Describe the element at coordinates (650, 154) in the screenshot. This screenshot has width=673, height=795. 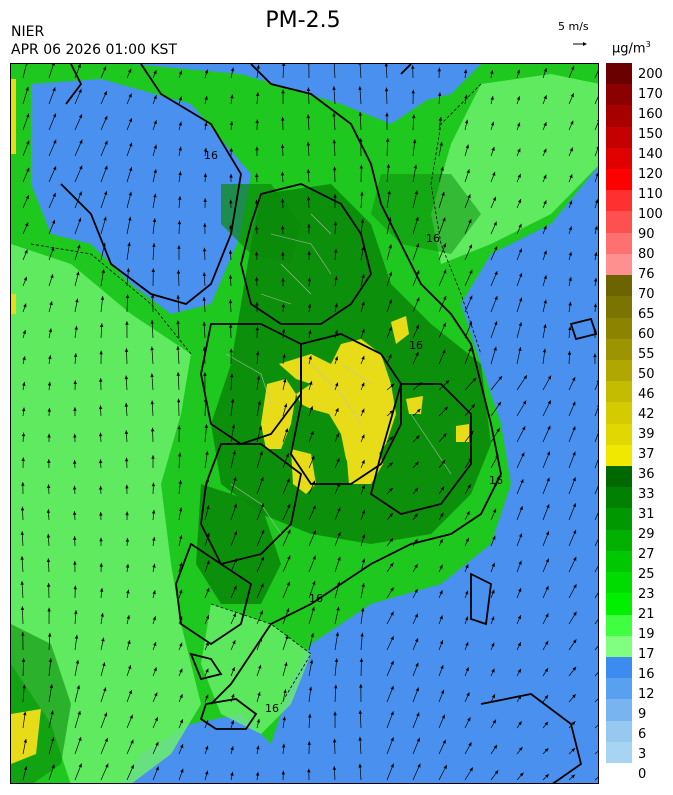
I see `legend-label: 140` at that location.